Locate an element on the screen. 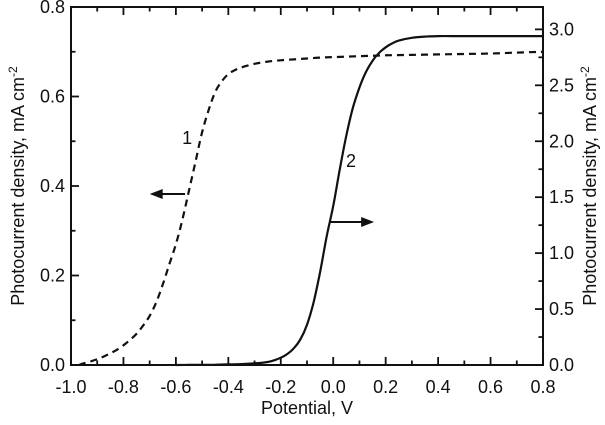 This screenshot has height=425, width=605. left-y-axis-tick-label: 0.8 is located at coordinates (52, 8).